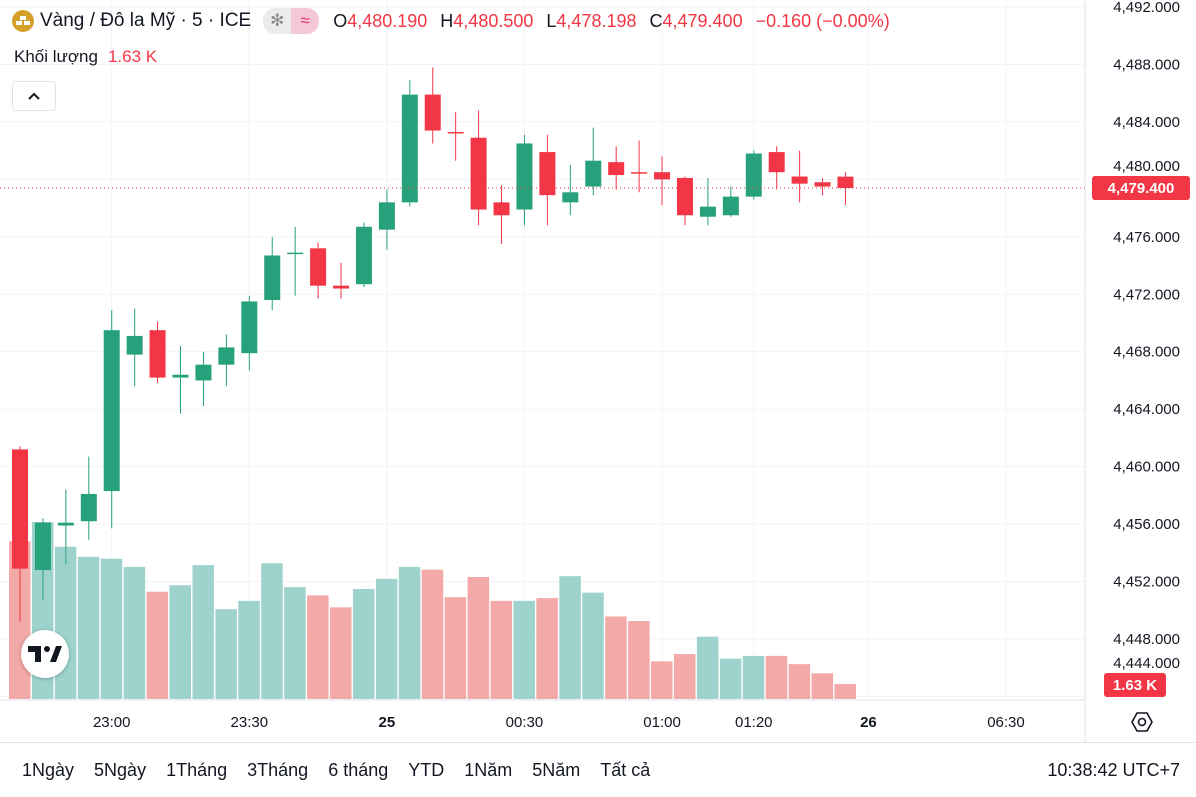  I want to click on range-6m: 6 tháng, so click(358, 769).